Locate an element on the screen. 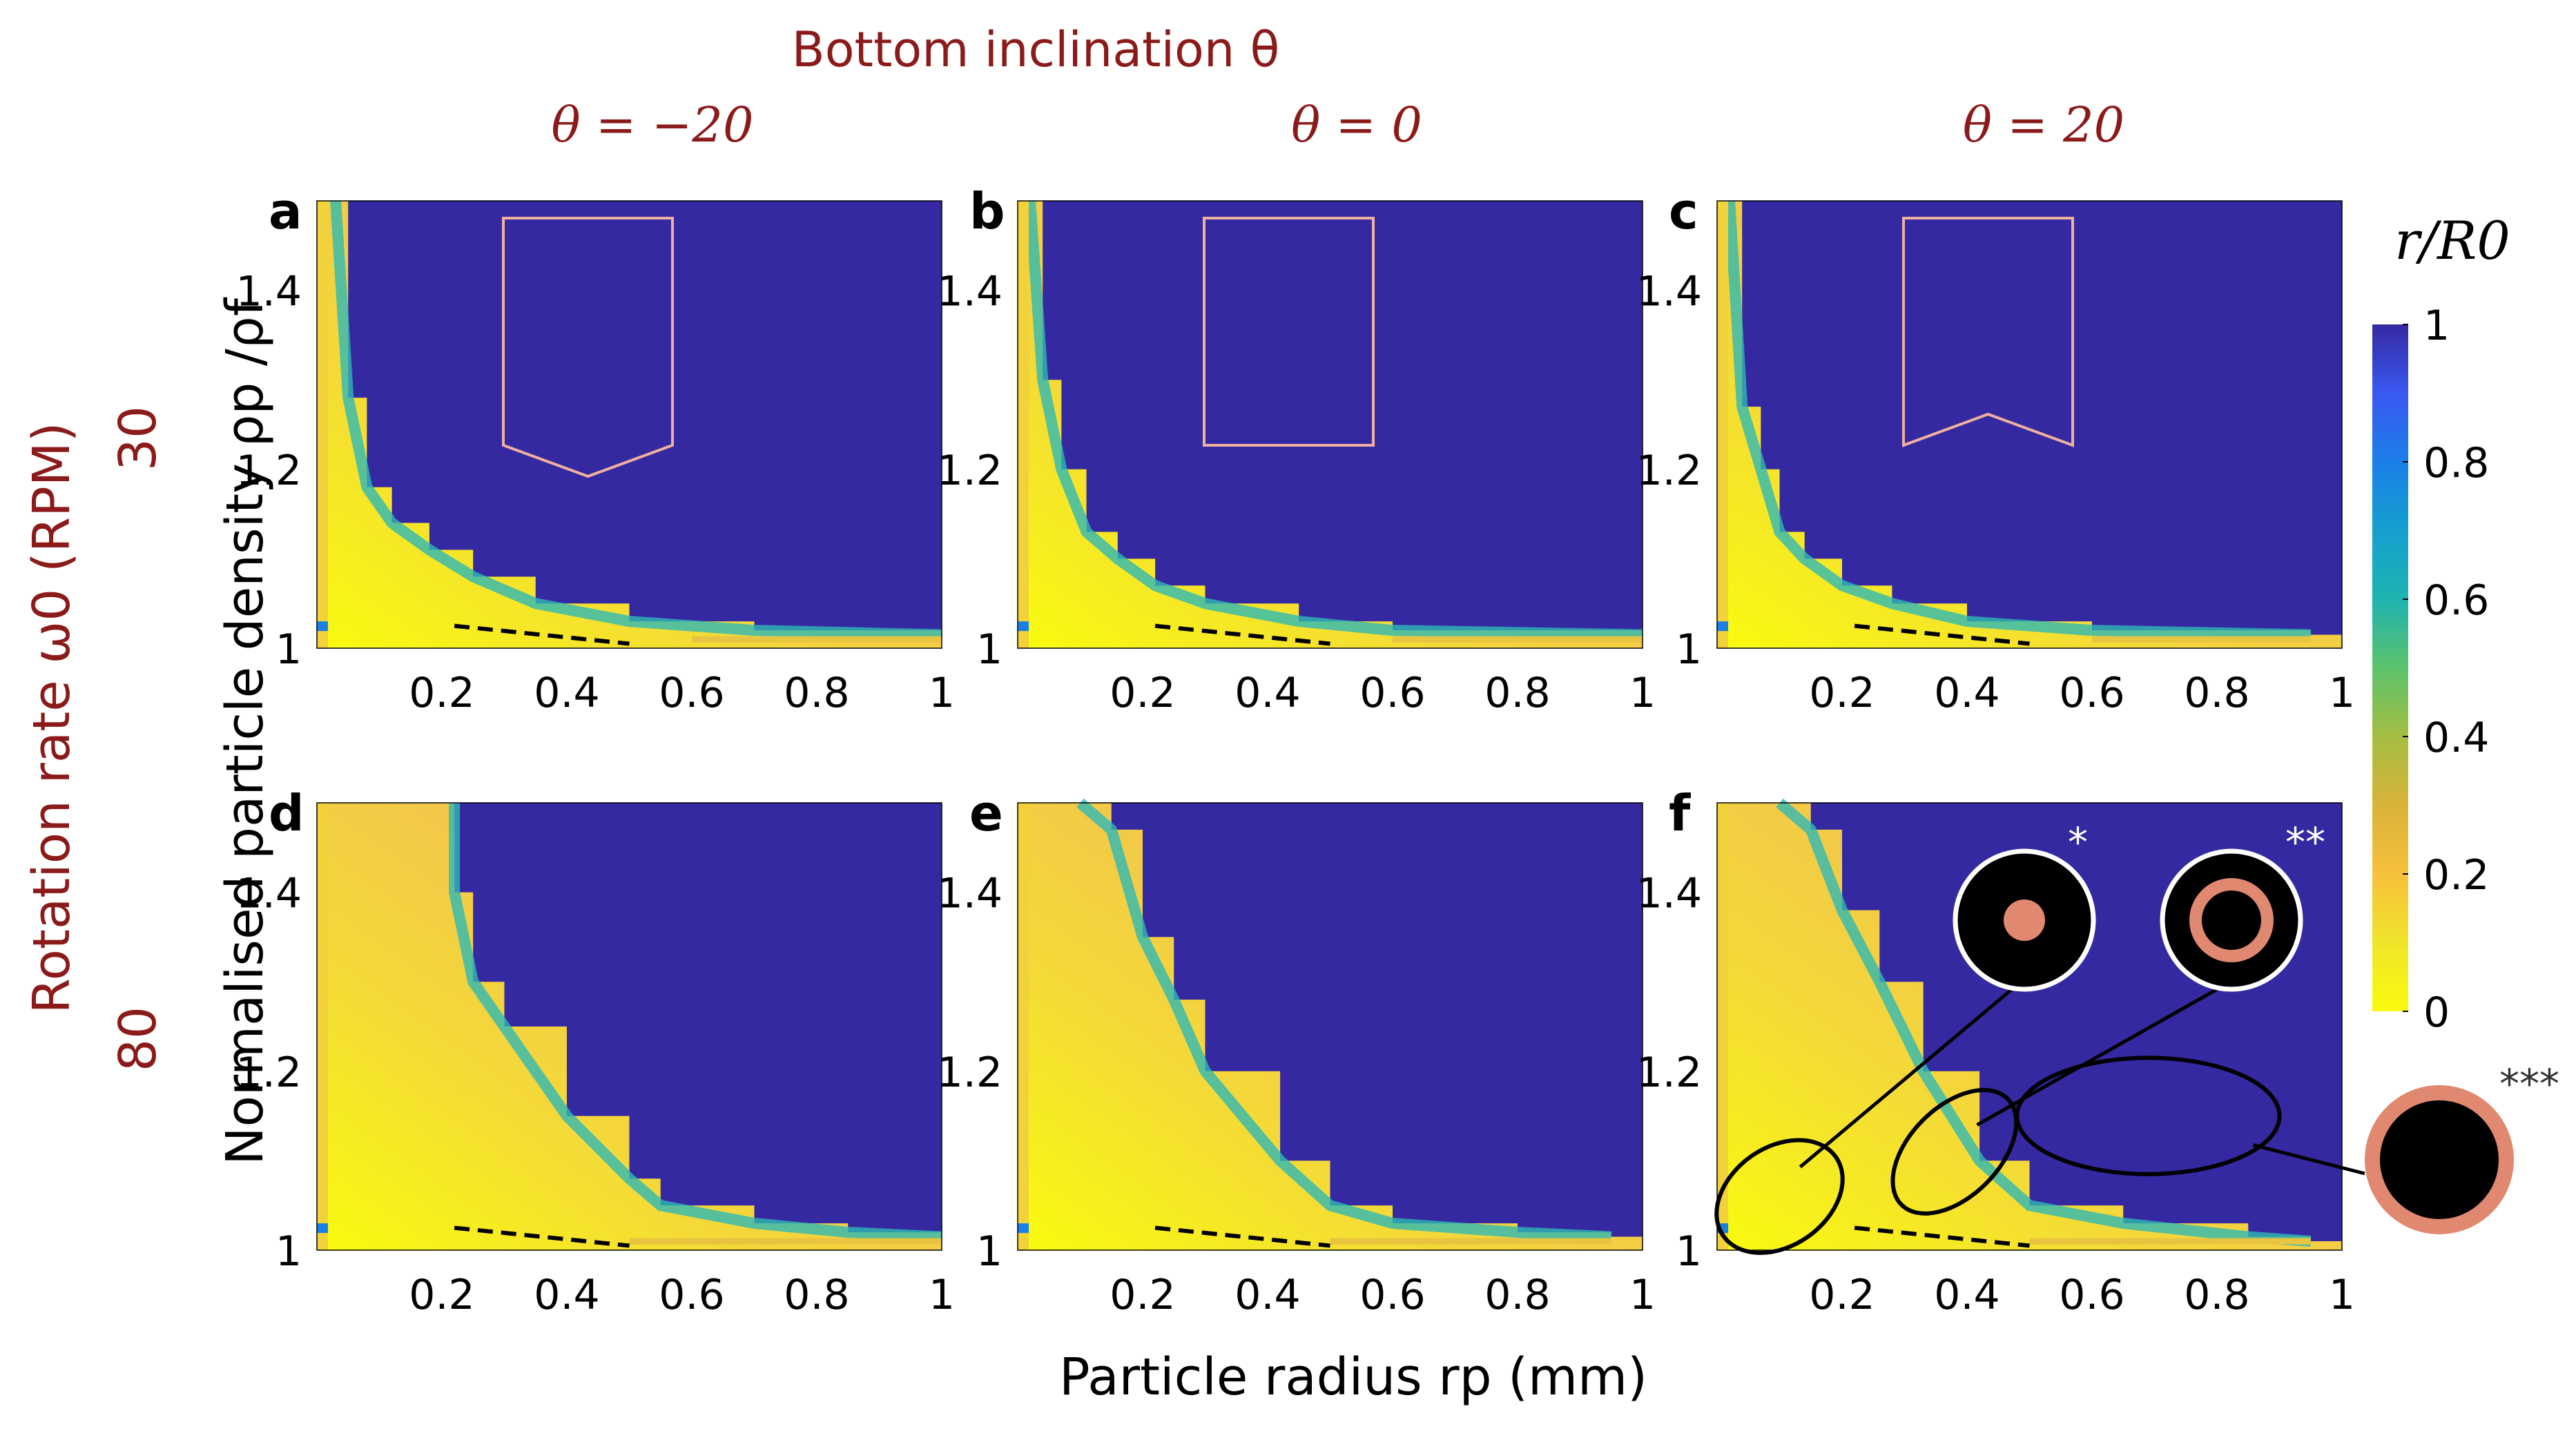 Image resolution: width=2576 pixels, height=1440 pixels. colorbar-ticks: 0 0.2 0.4 0.6 0.8 1 is located at coordinates (2446, 669).